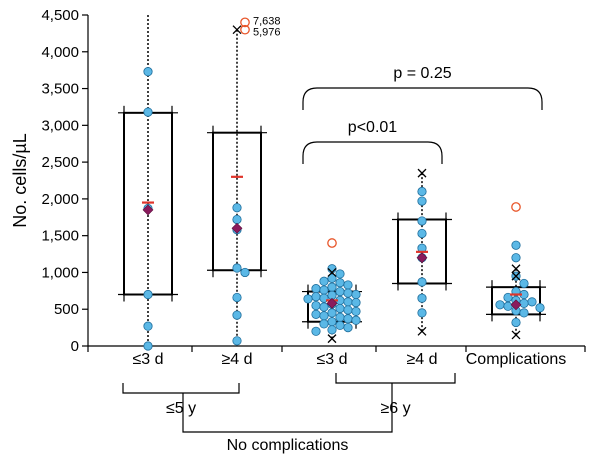 Image resolution: width=600 pixels, height=460 pixels. I want to click on bracket-p-001: p<0.01, so click(372, 141).